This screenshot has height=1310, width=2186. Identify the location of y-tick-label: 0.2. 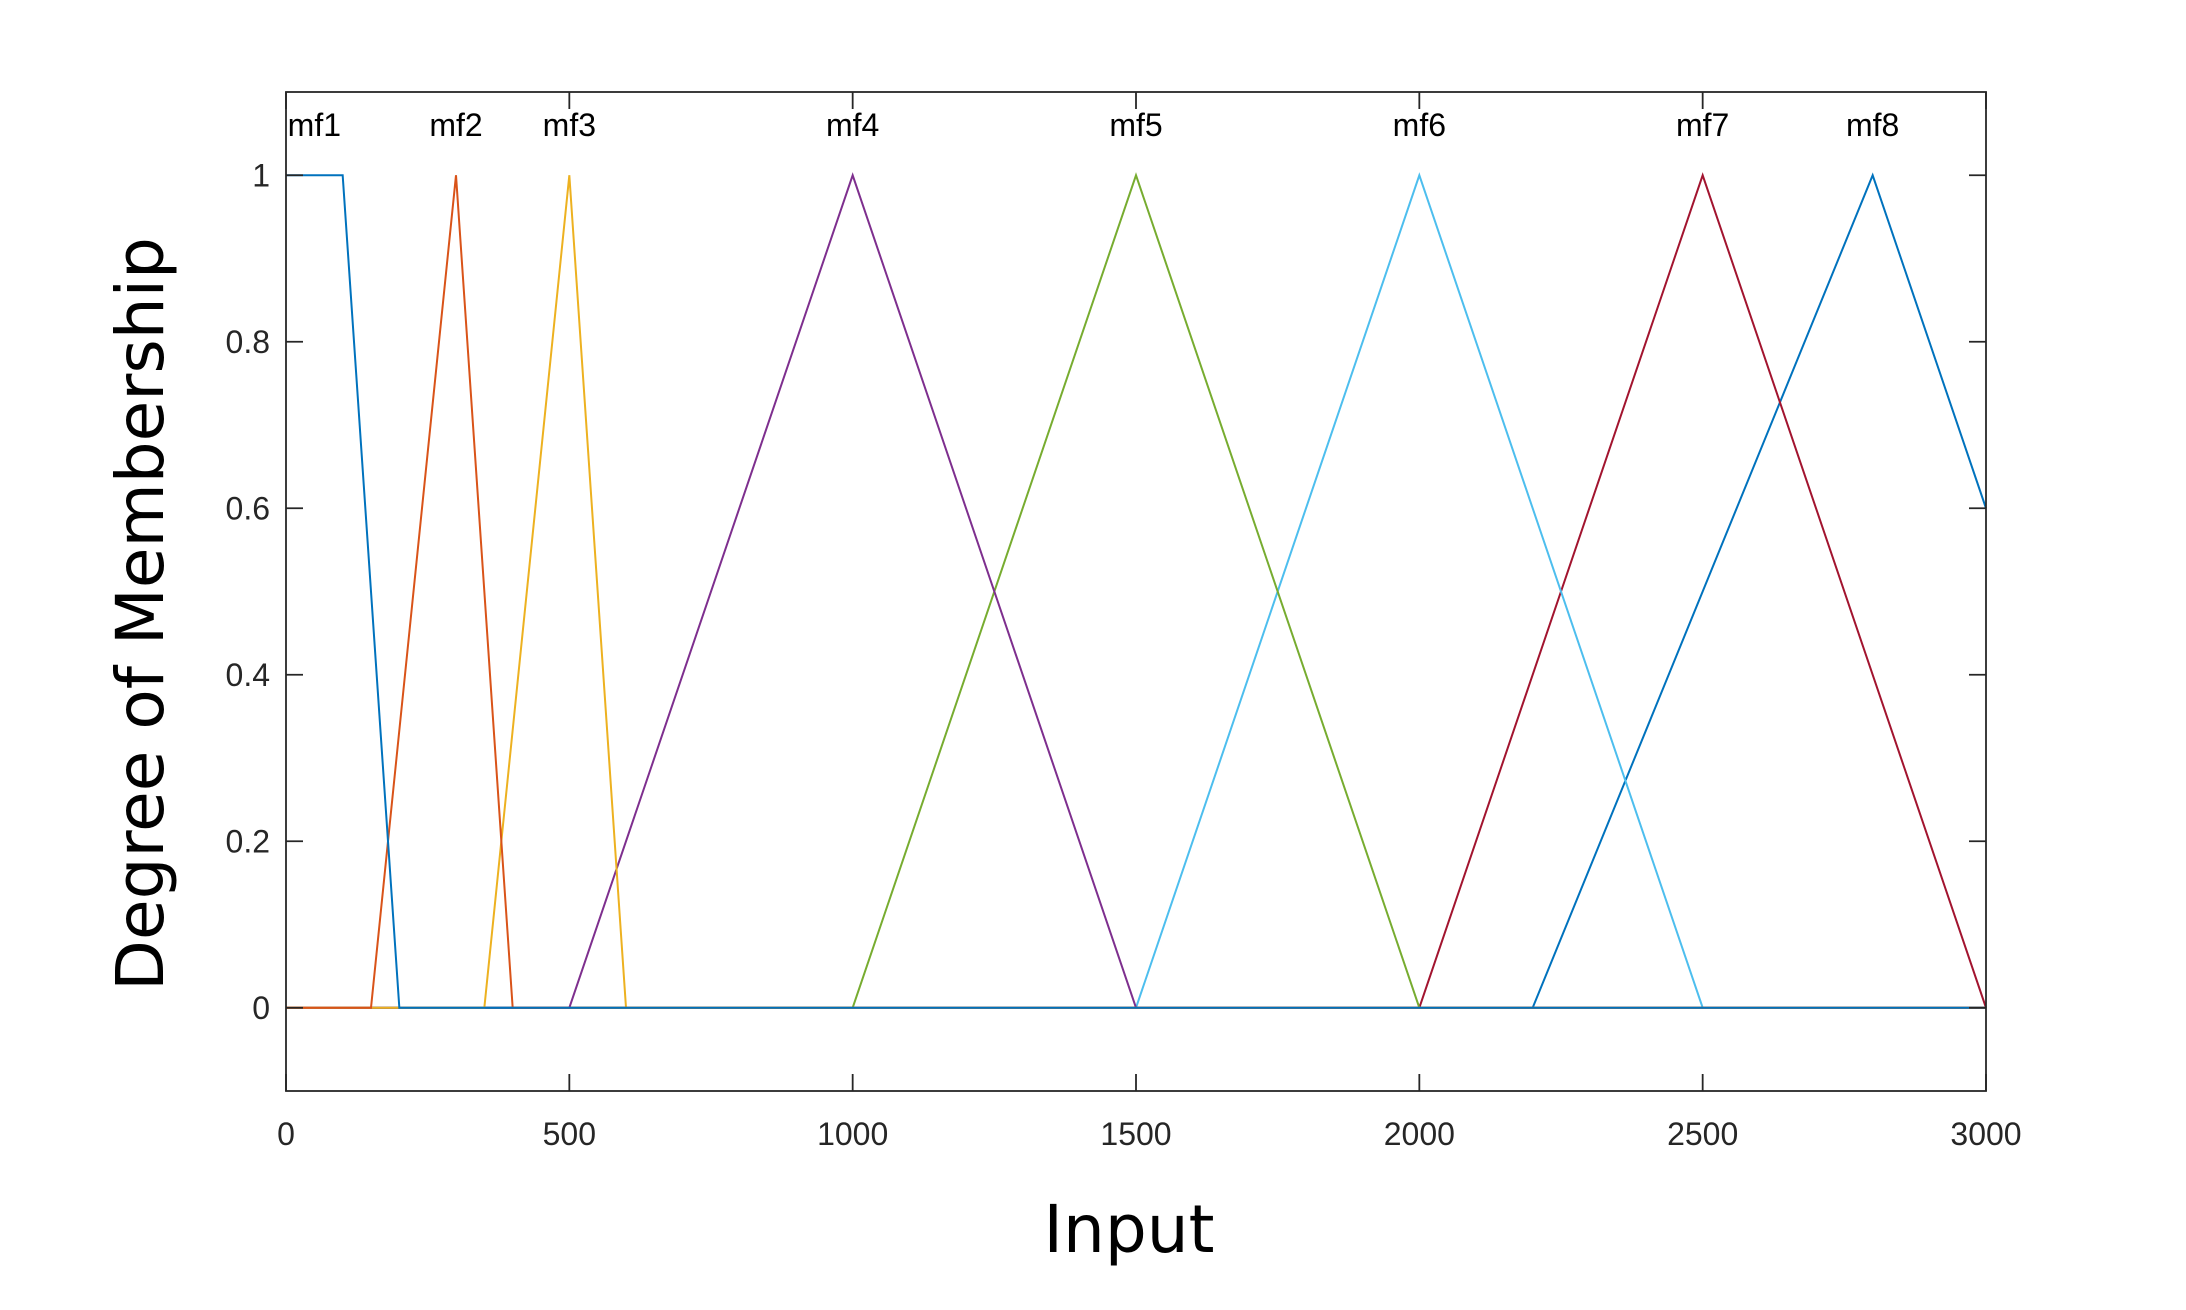
(248, 841).